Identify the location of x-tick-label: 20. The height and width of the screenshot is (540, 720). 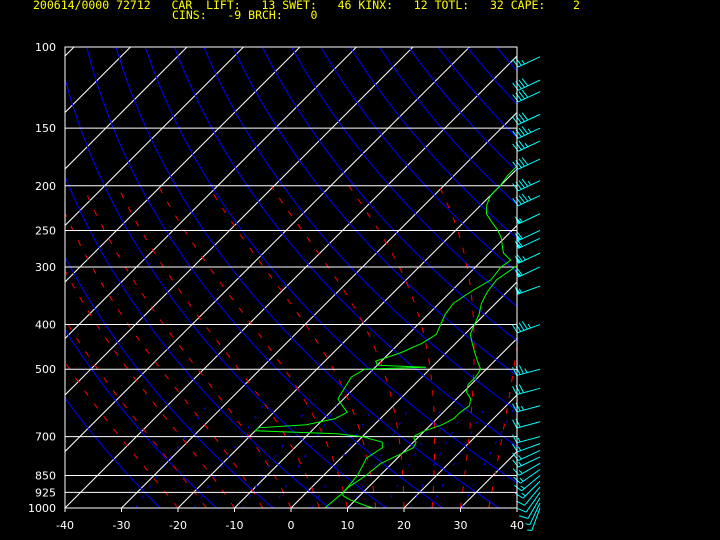
(404, 525).